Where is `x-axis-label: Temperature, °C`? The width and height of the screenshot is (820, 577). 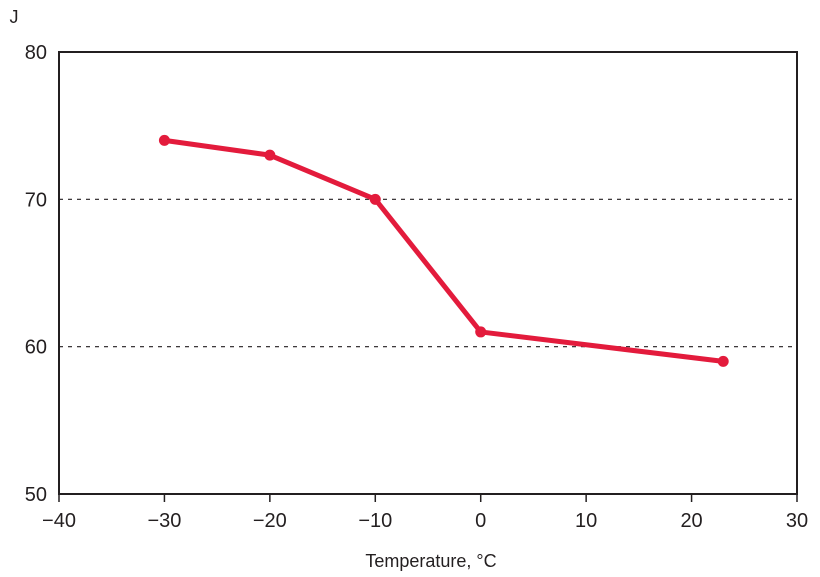
x-axis-label: Temperature, °C is located at coordinates (430, 561).